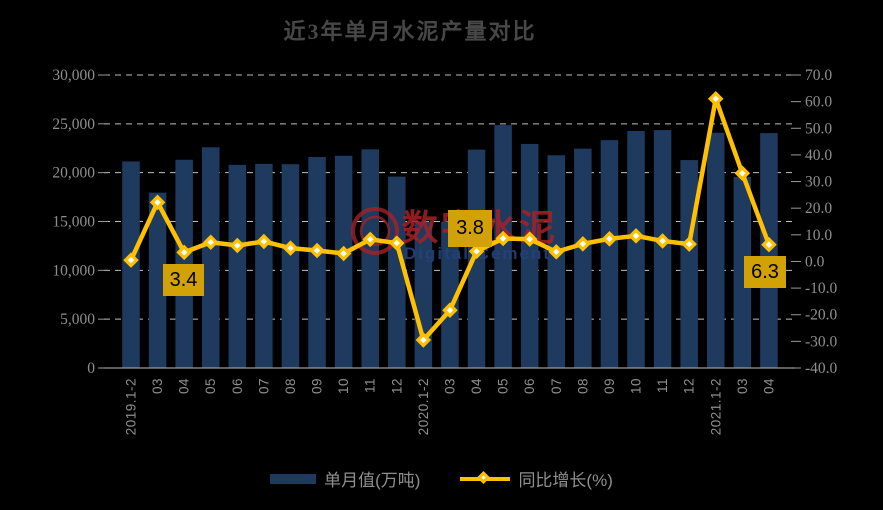 The height and width of the screenshot is (510, 883). Describe the element at coordinates (73, 222) in the screenshot. I see `y-axis-label-left: 15,000` at that location.